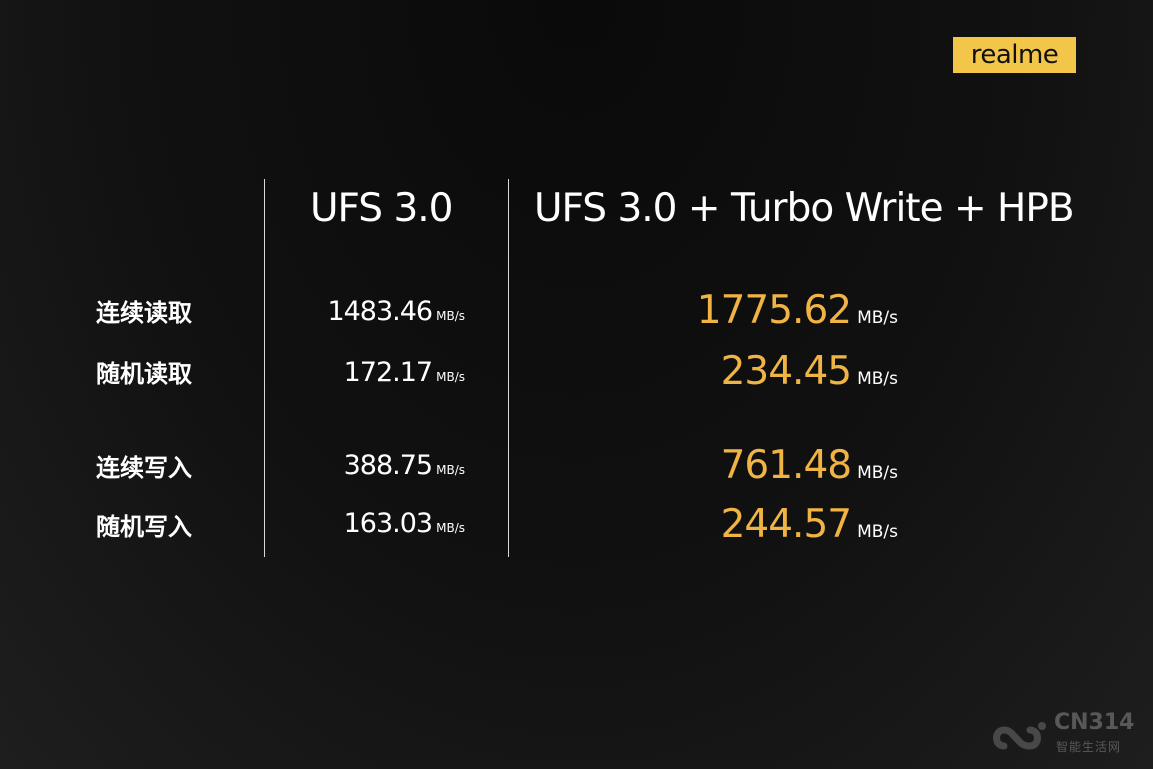 Image resolution: width=1153 pixels, height=769 pixels. I want to click on column-header-ufs30-turbo-hpb: UFS 3.0 + Turbo Write + HPB, so click(804, 208).